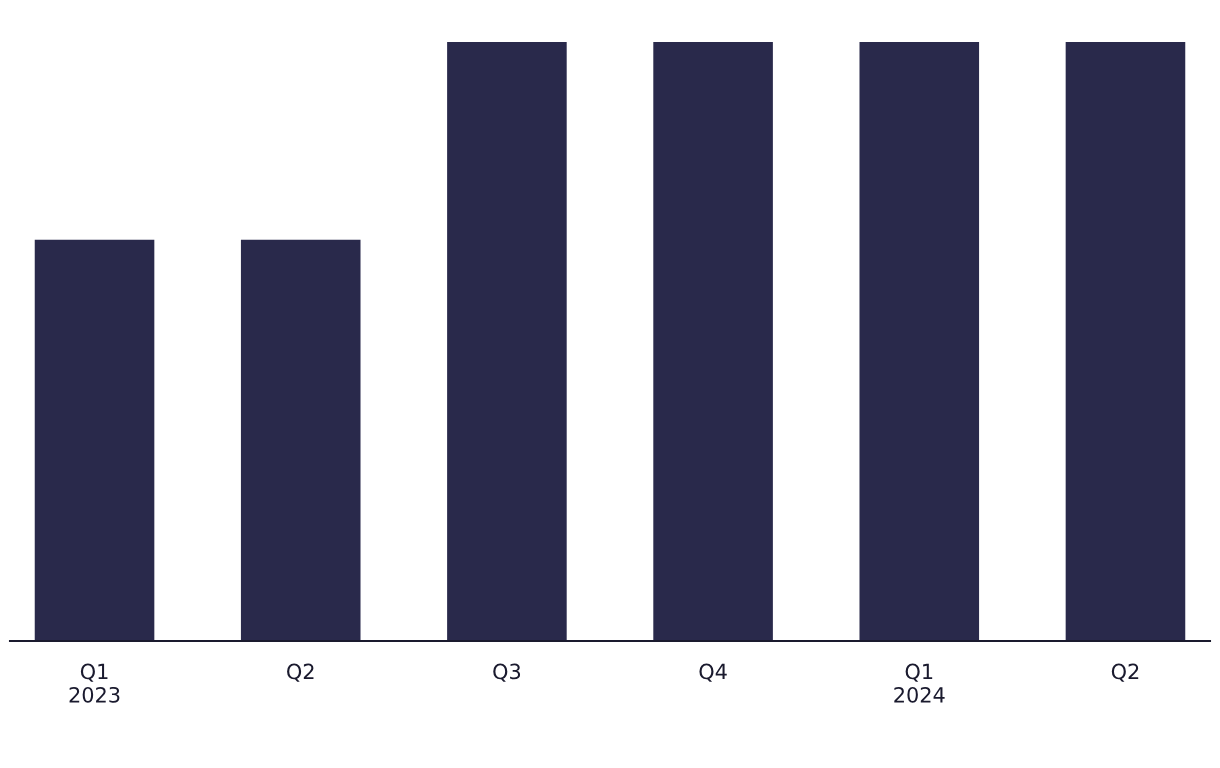 The height and width of the screenshot is (768, 1220). Describe the element at coordinates (507, 672) in the screenshot. I see `x-tick-label: Q3` at that location.